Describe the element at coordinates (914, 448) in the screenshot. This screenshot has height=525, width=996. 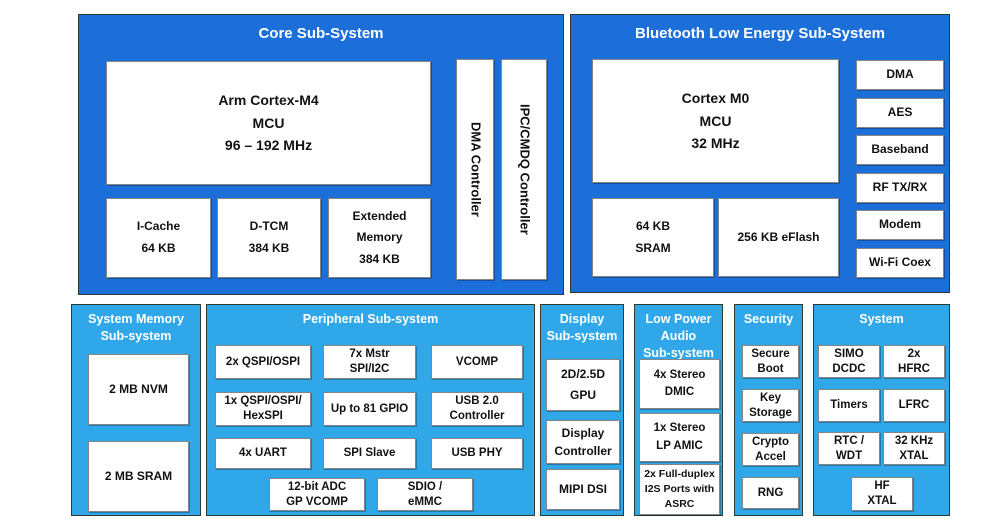
I see `xtal-32khz-box: 32 KHz XTAL` at that location.